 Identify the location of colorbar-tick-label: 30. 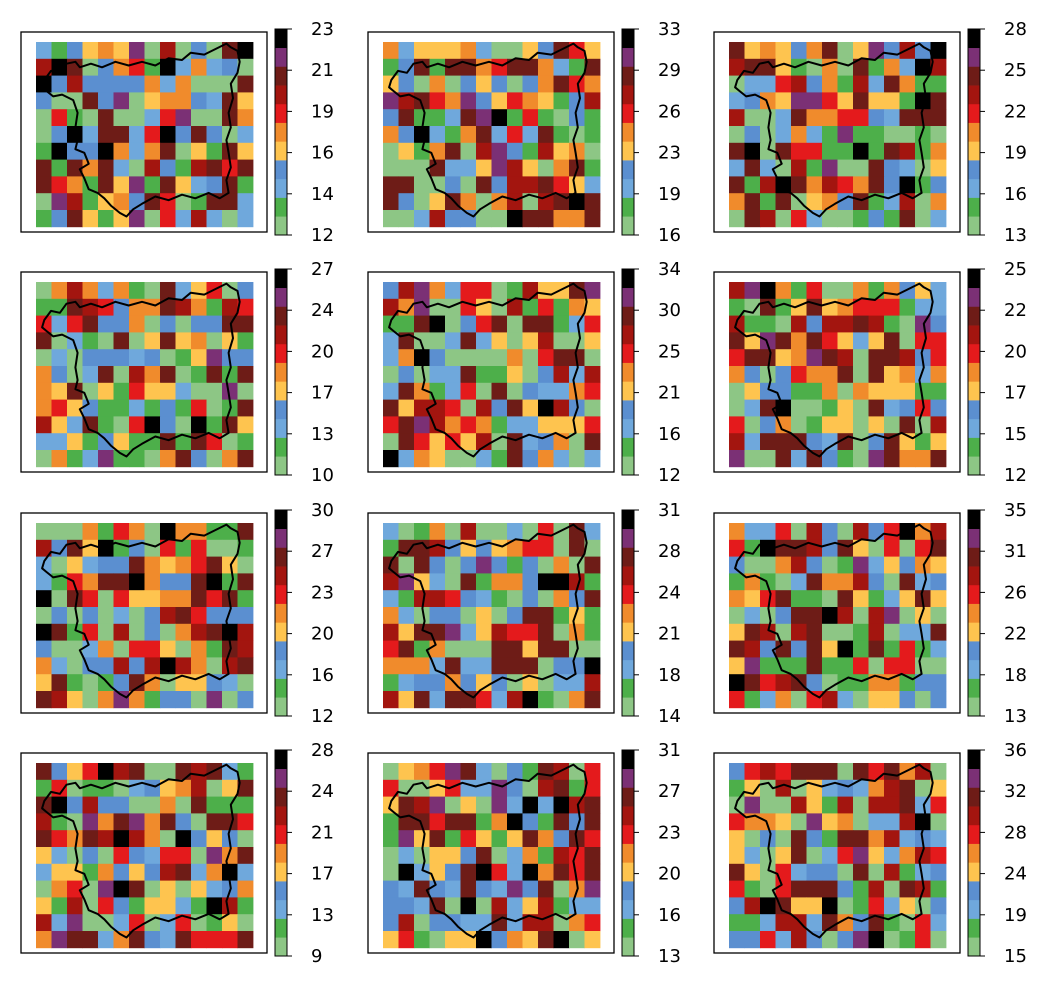
(322, 510).